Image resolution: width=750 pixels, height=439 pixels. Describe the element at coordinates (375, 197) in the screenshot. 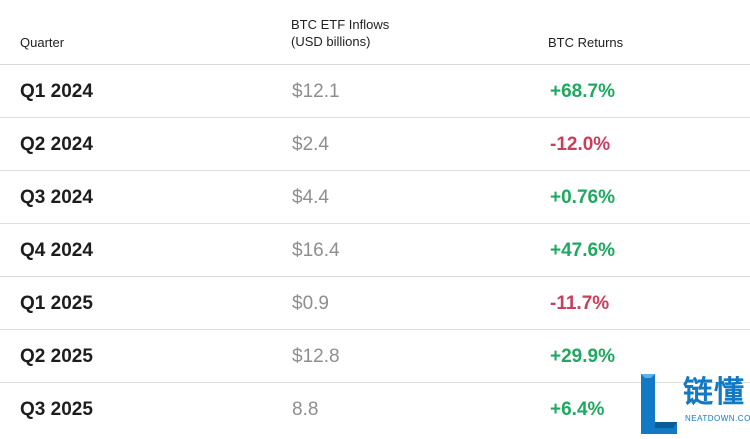

I see `table-row: Q3 2024 $4.4 +0.76%` at that location.